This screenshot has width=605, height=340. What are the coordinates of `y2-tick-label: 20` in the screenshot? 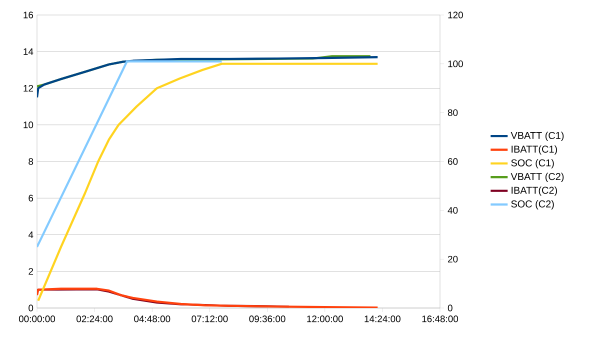 It's located at (453, 259).